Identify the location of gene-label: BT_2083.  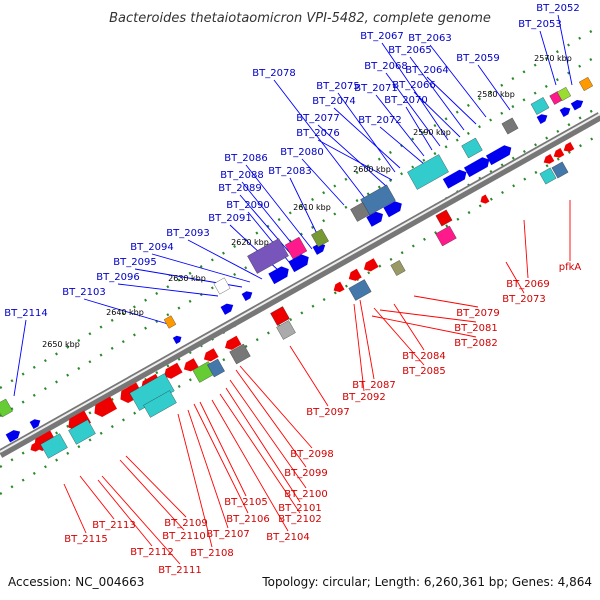
(289, 171).